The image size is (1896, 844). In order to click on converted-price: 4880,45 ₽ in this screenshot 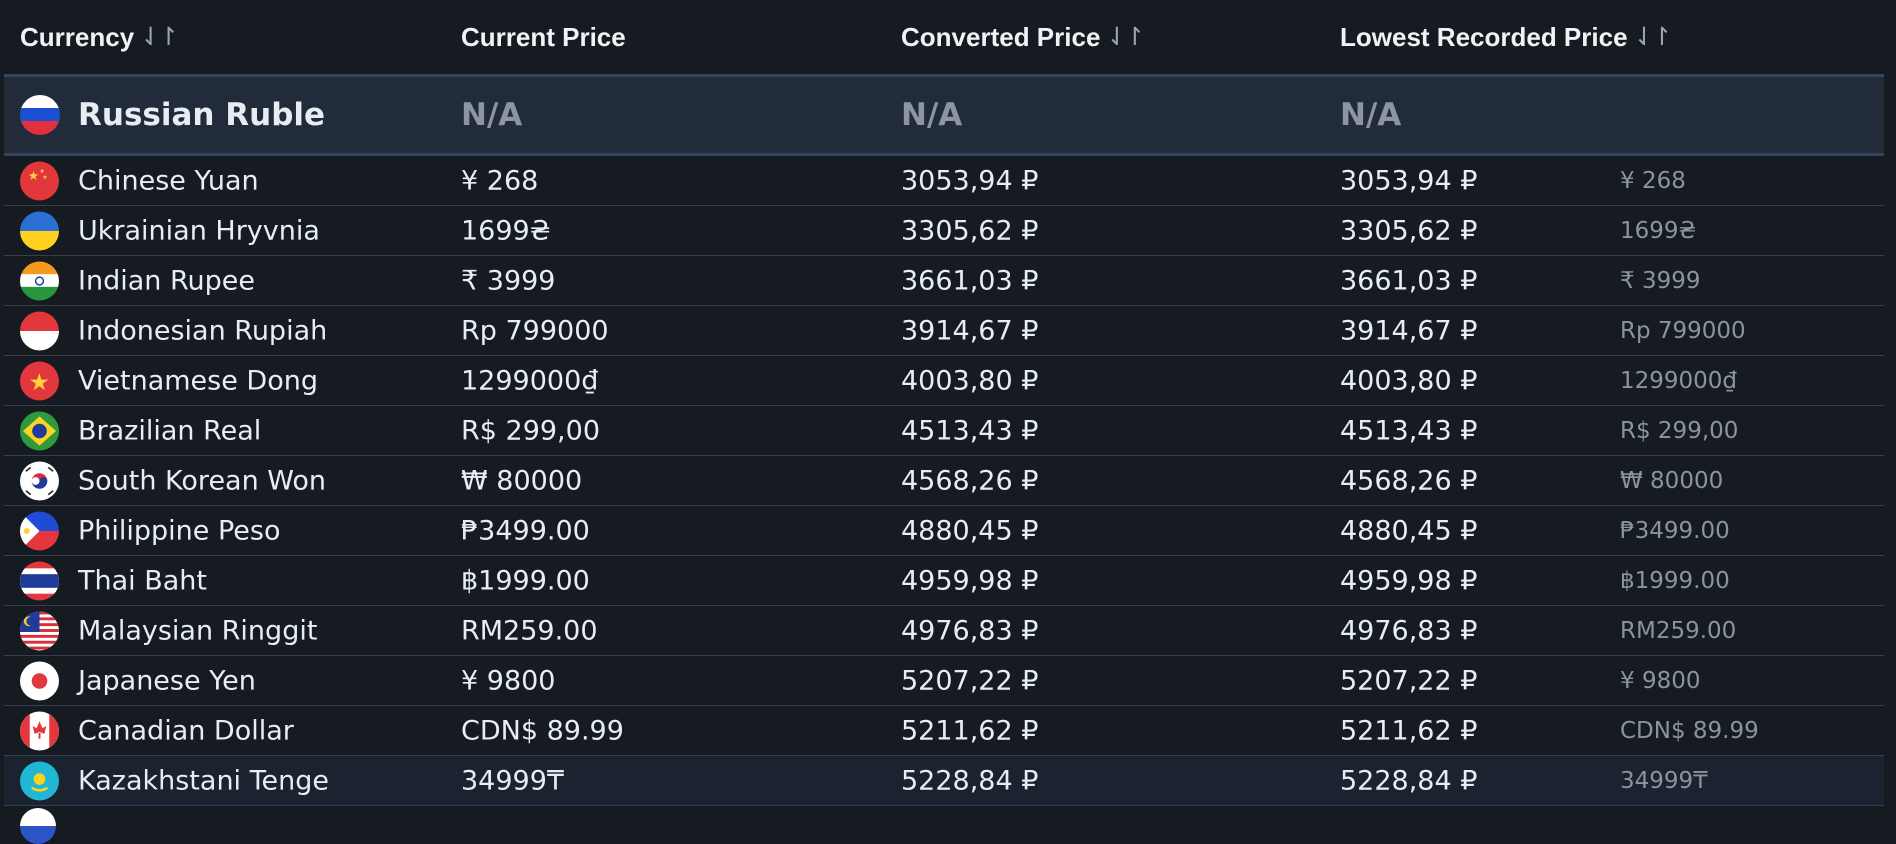, I will do `click(970, 530)`.